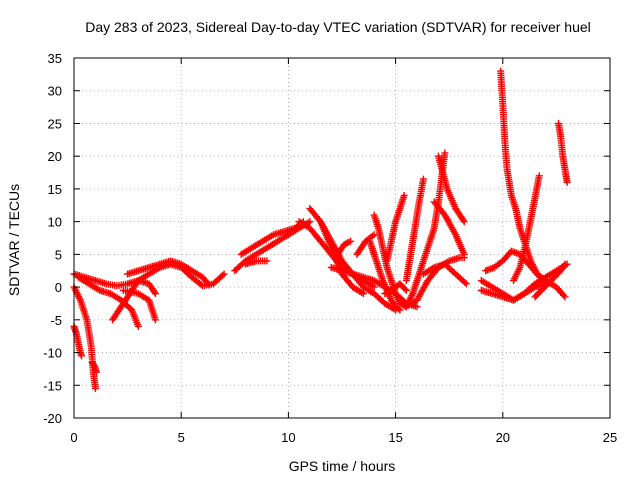 The height and width of the screenshot is (480, 640). Describe the element at coordinates (55, 189) in the screenshot. I see `y-tick-label: 15` at that location.